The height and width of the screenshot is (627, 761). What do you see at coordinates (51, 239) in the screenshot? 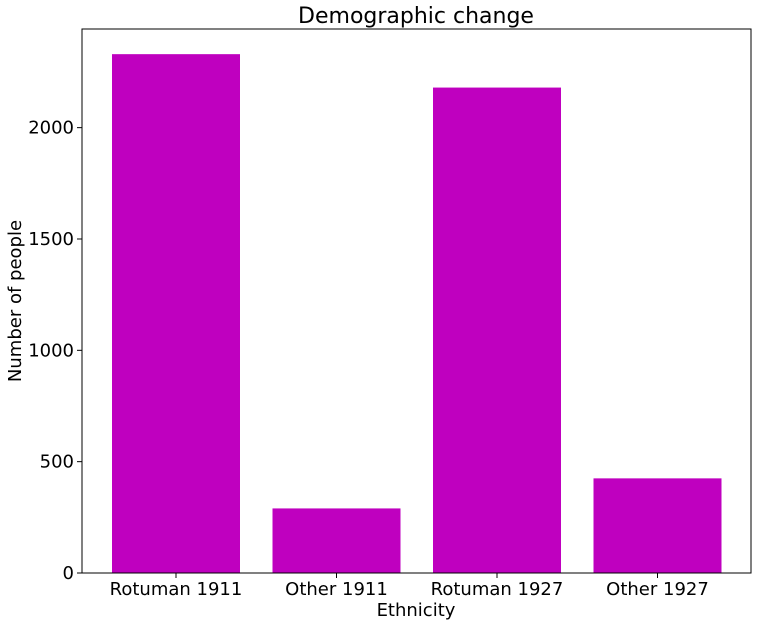
I see `y-tick-label-3: 1500` at bounding box center [51, 239].